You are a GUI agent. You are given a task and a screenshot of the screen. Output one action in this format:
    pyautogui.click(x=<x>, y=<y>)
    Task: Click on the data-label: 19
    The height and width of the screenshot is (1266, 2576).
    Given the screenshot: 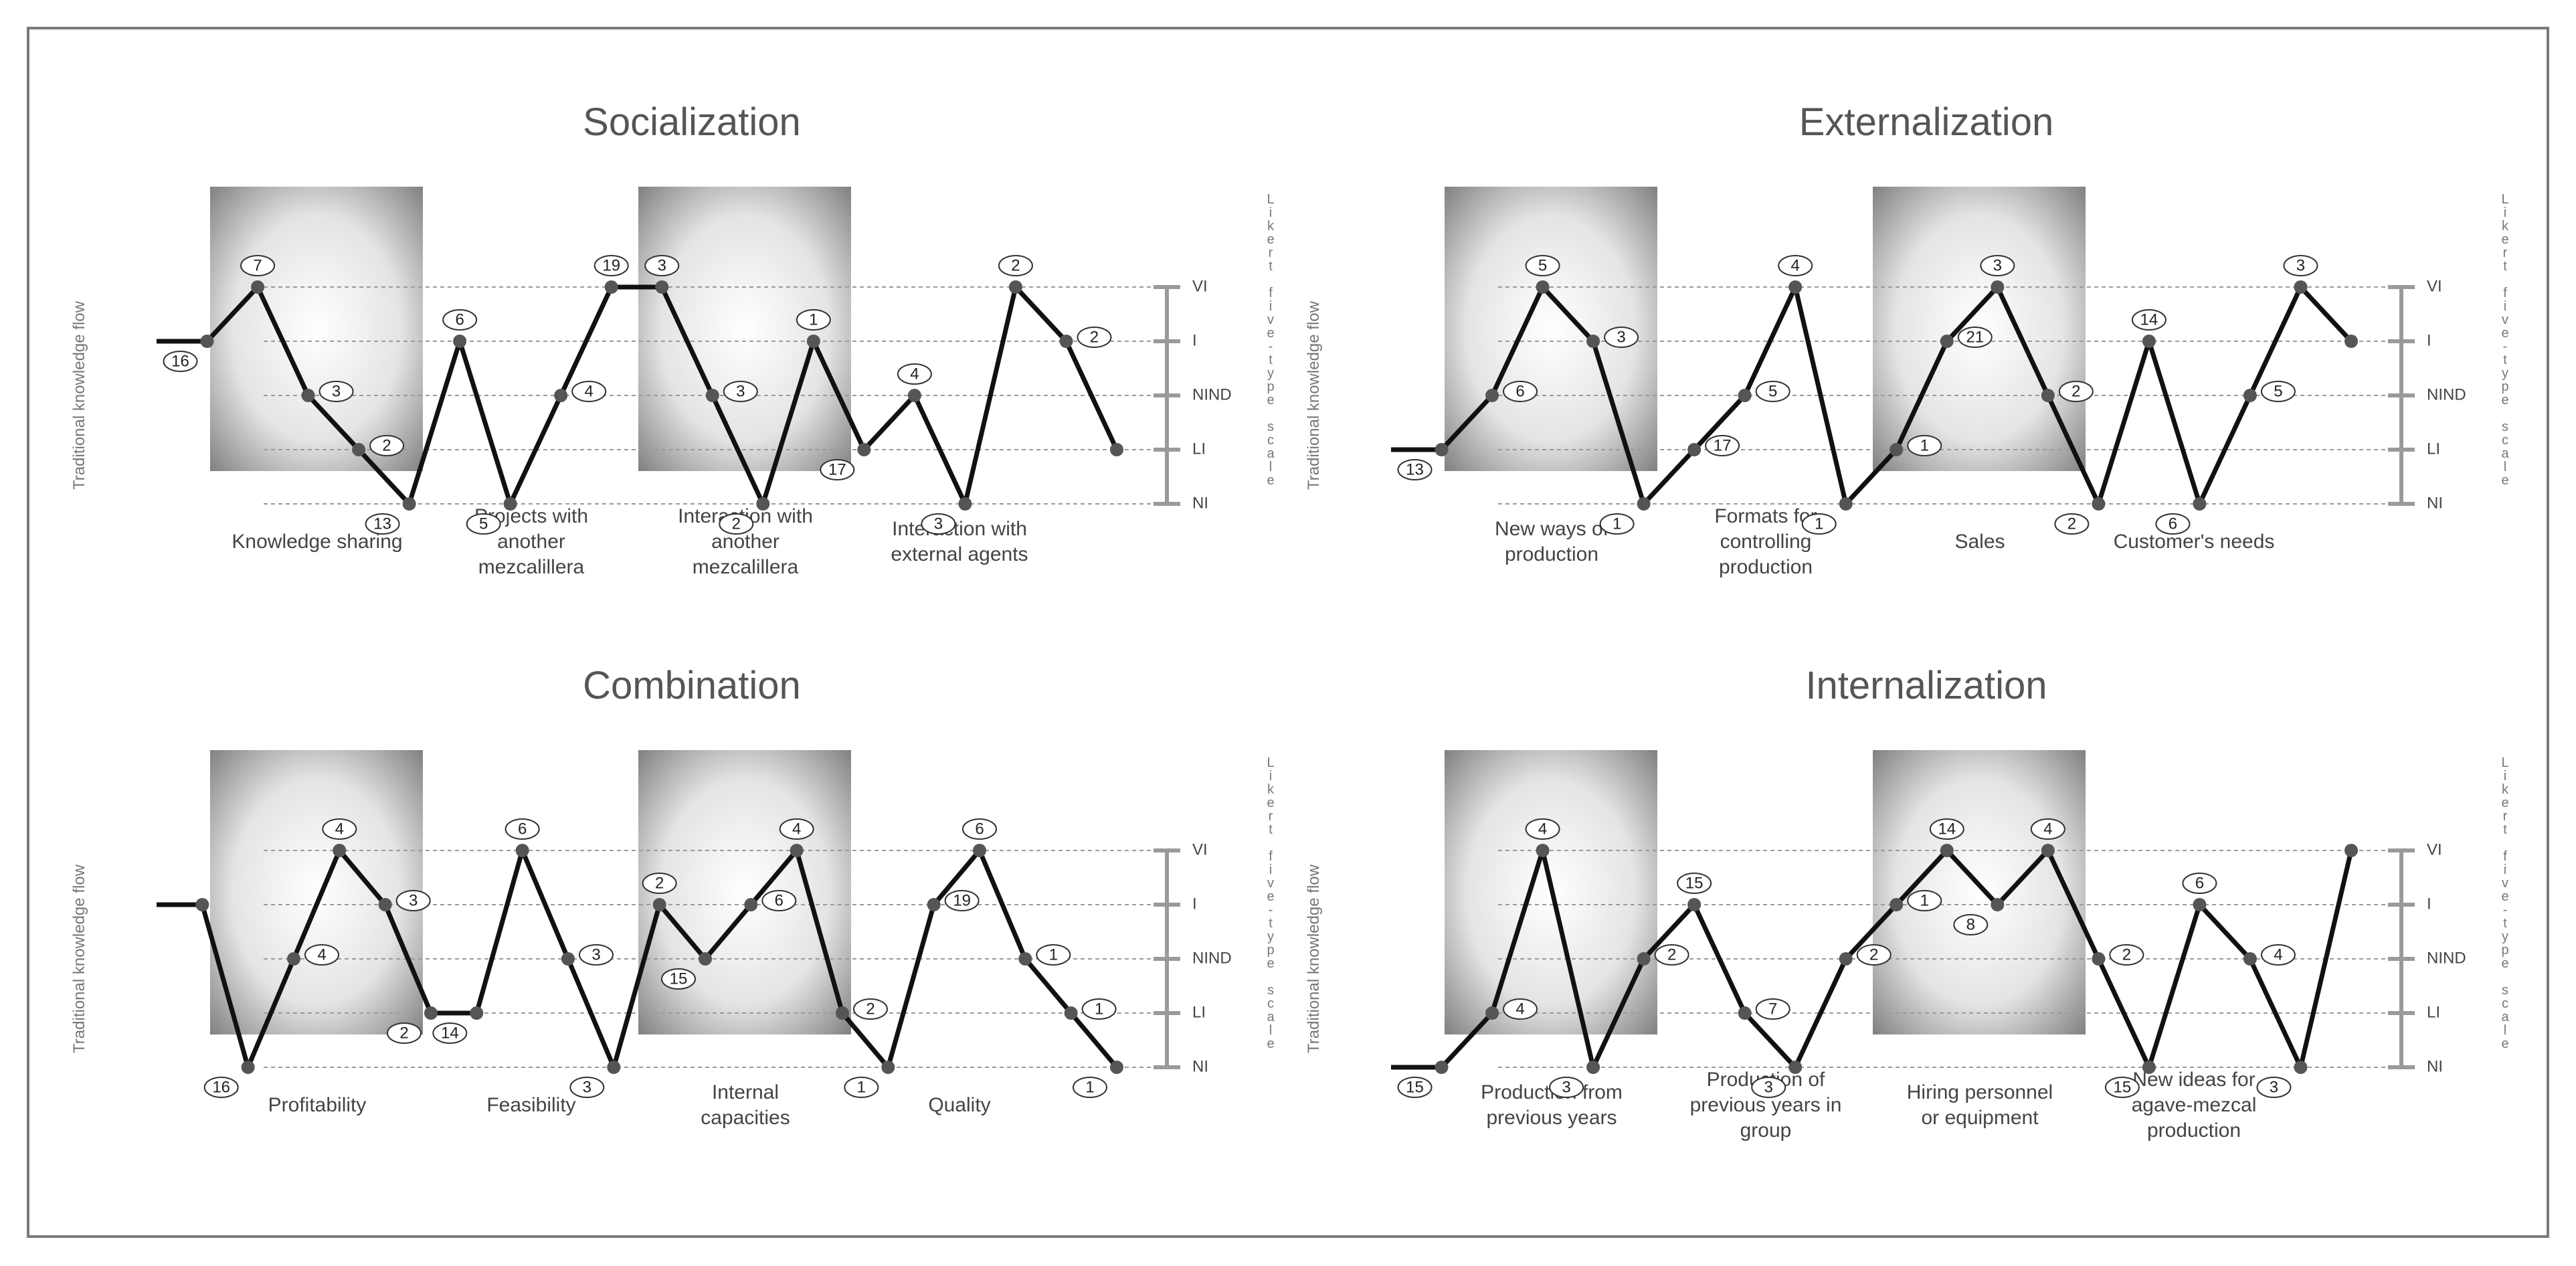 What is the action you would take?
    pyautogui.click(x=611, y=265)
    